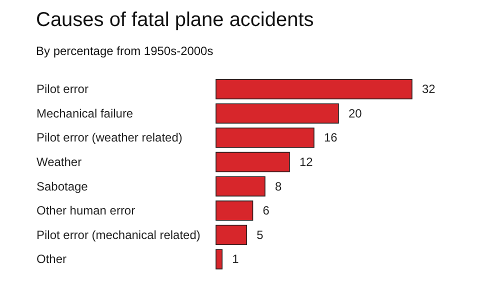  Describe the element at coordinates (331, 137) in the screenshot. I see `data-label: 16` at that location.